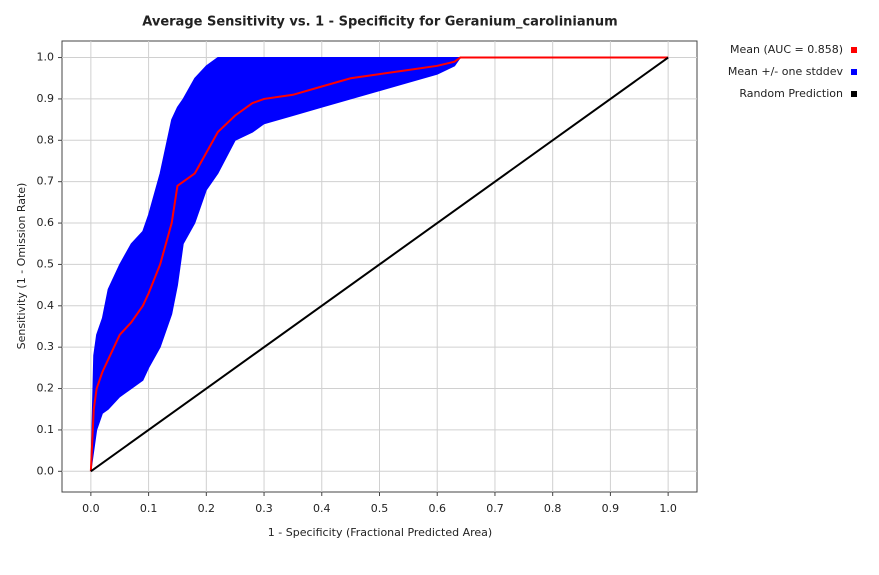 This screenshot has height=575, width=879. What do you see at coordinates (264, 508) in the screenshot?
I see `x-tick-label: 0.3` at bounding box center [264, 508].